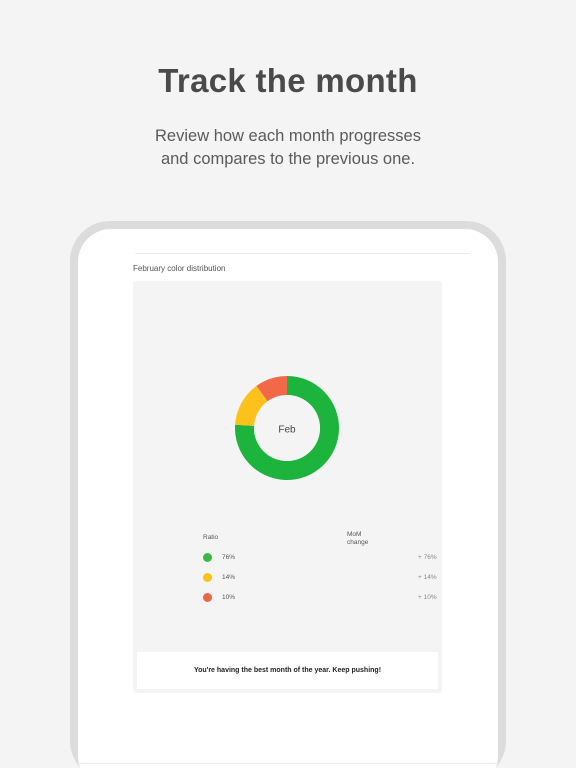 The image size is (576, 768). I want to click on donut-slice-green, so click(287, 428).